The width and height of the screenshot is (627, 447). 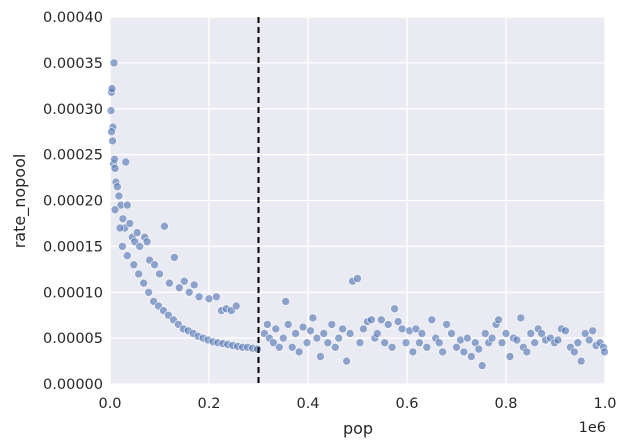 What do you see at coordinates (73, 385) in the screenshot?
I see `y-tick-label: 0.00000` at bounding box center [73, 385].